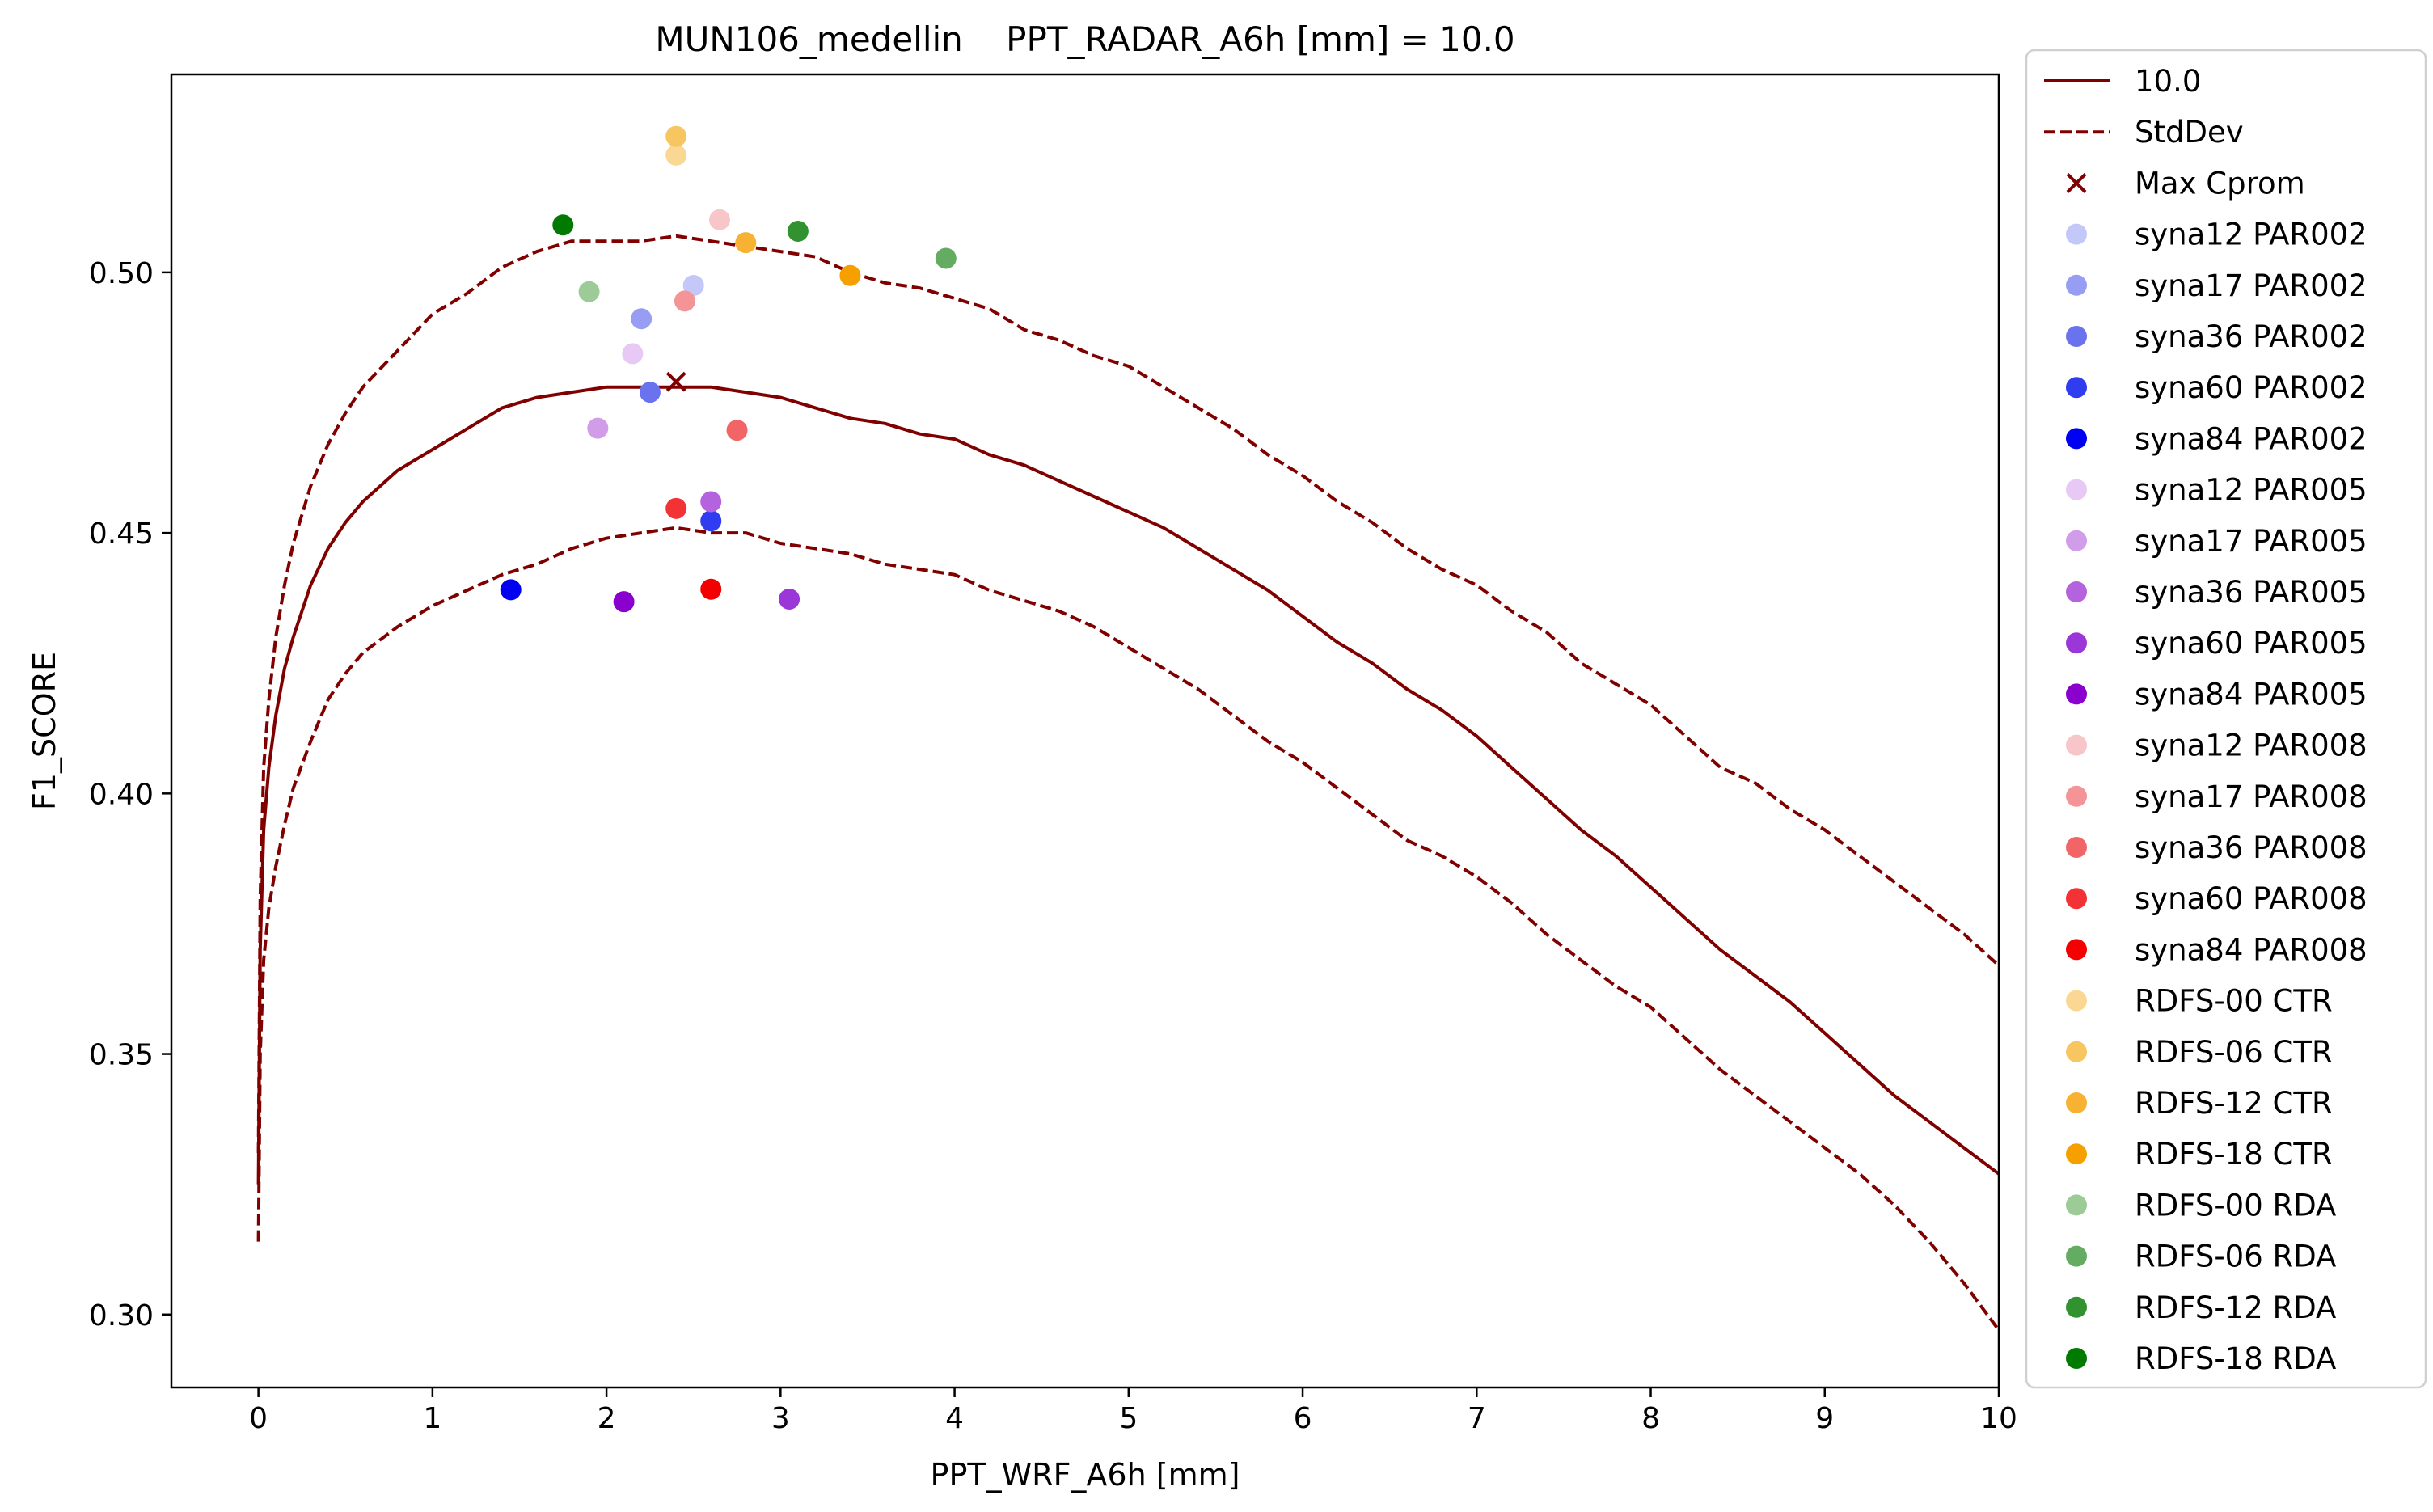 This screenshot has width=2433, height=1512. I want to click on x-tick-label: 0, so click(258, 1418).